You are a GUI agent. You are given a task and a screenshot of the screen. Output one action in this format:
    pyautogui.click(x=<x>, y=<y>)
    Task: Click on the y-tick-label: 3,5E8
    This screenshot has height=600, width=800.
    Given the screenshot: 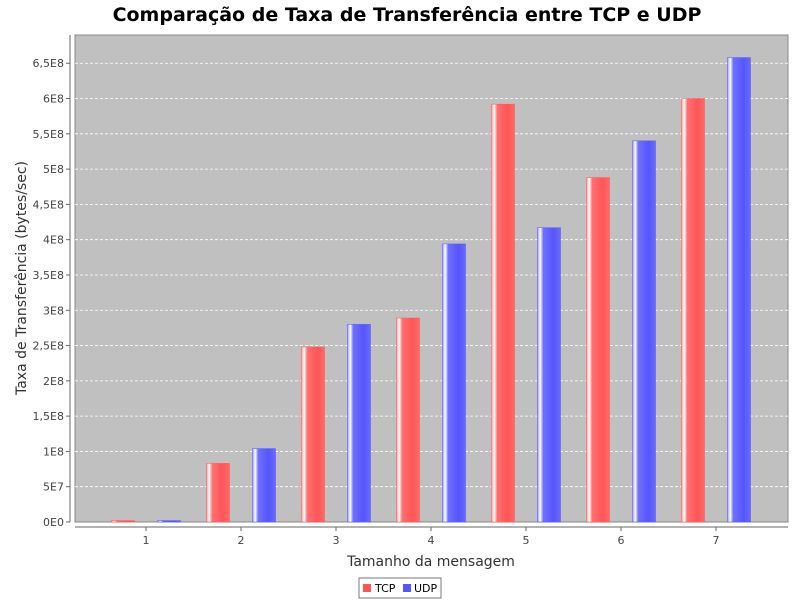 What is the action you would take?
    pyautogui.click(x=48, y=275)
    